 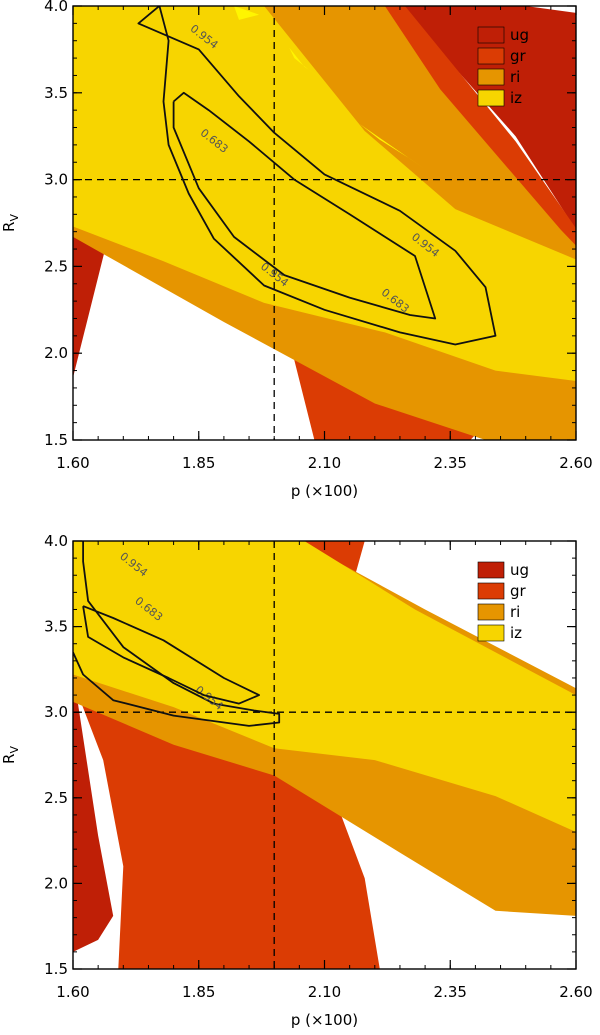 I want to click on band-peak, so click(x=247, y=13).